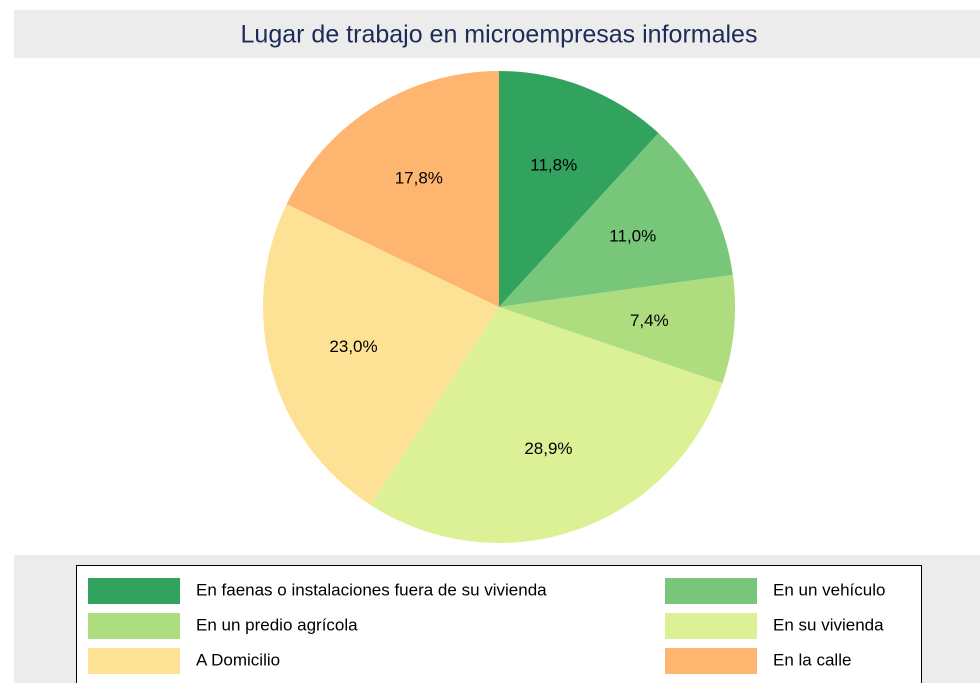 This screenshot has height=683, width=980. I want to click on legend-label: En la calle, so click(812, 659).